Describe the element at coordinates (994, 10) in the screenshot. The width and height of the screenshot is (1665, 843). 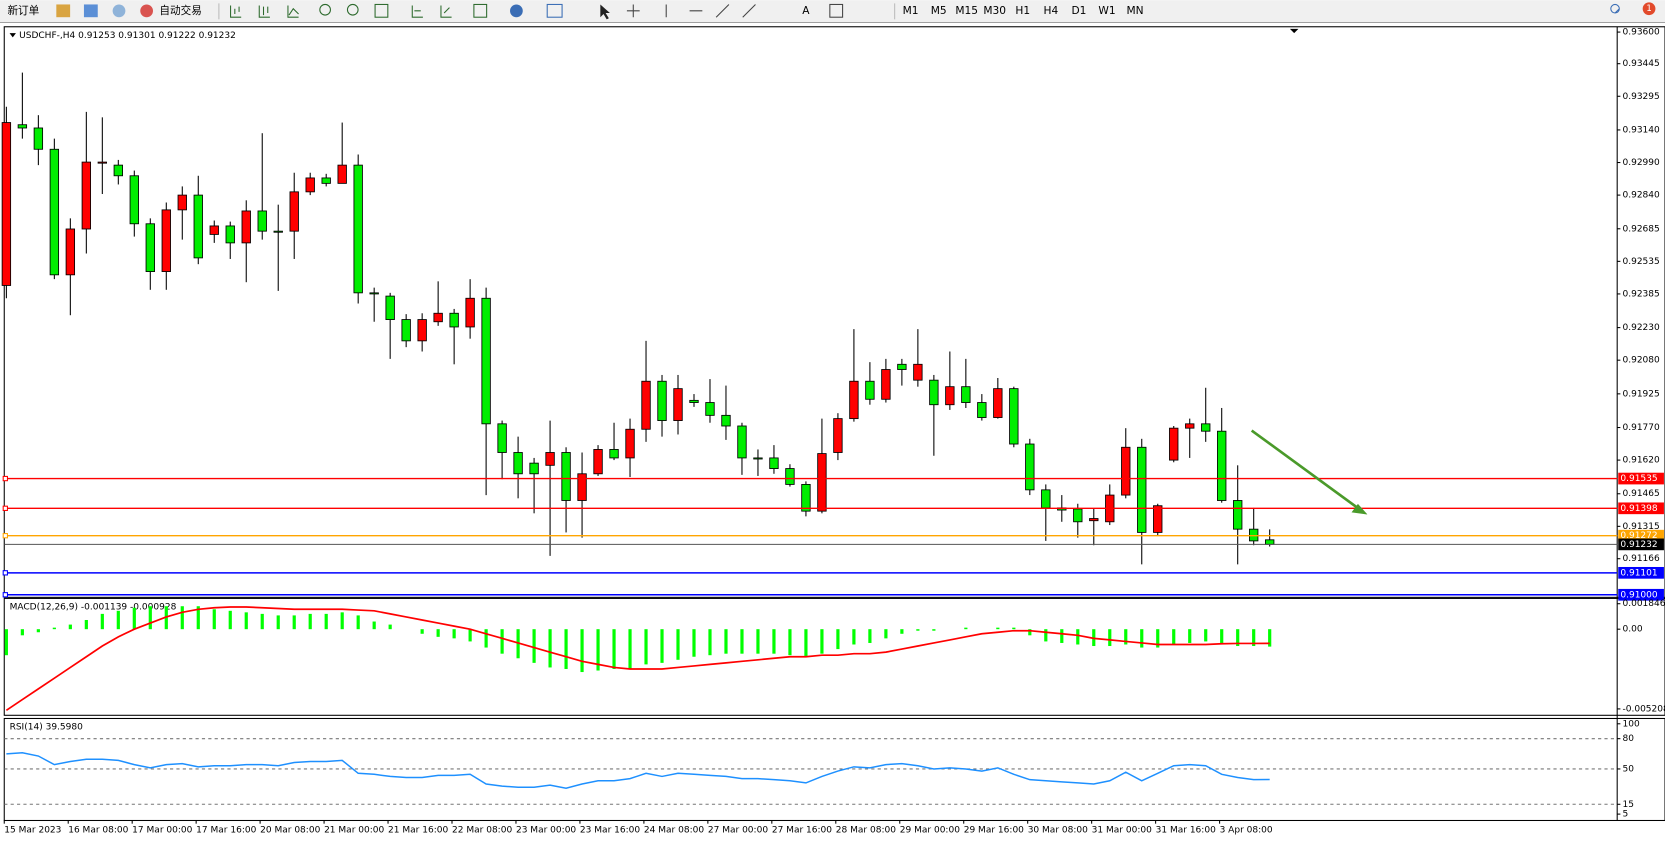
I see `timeframe-button: M30` at that location.